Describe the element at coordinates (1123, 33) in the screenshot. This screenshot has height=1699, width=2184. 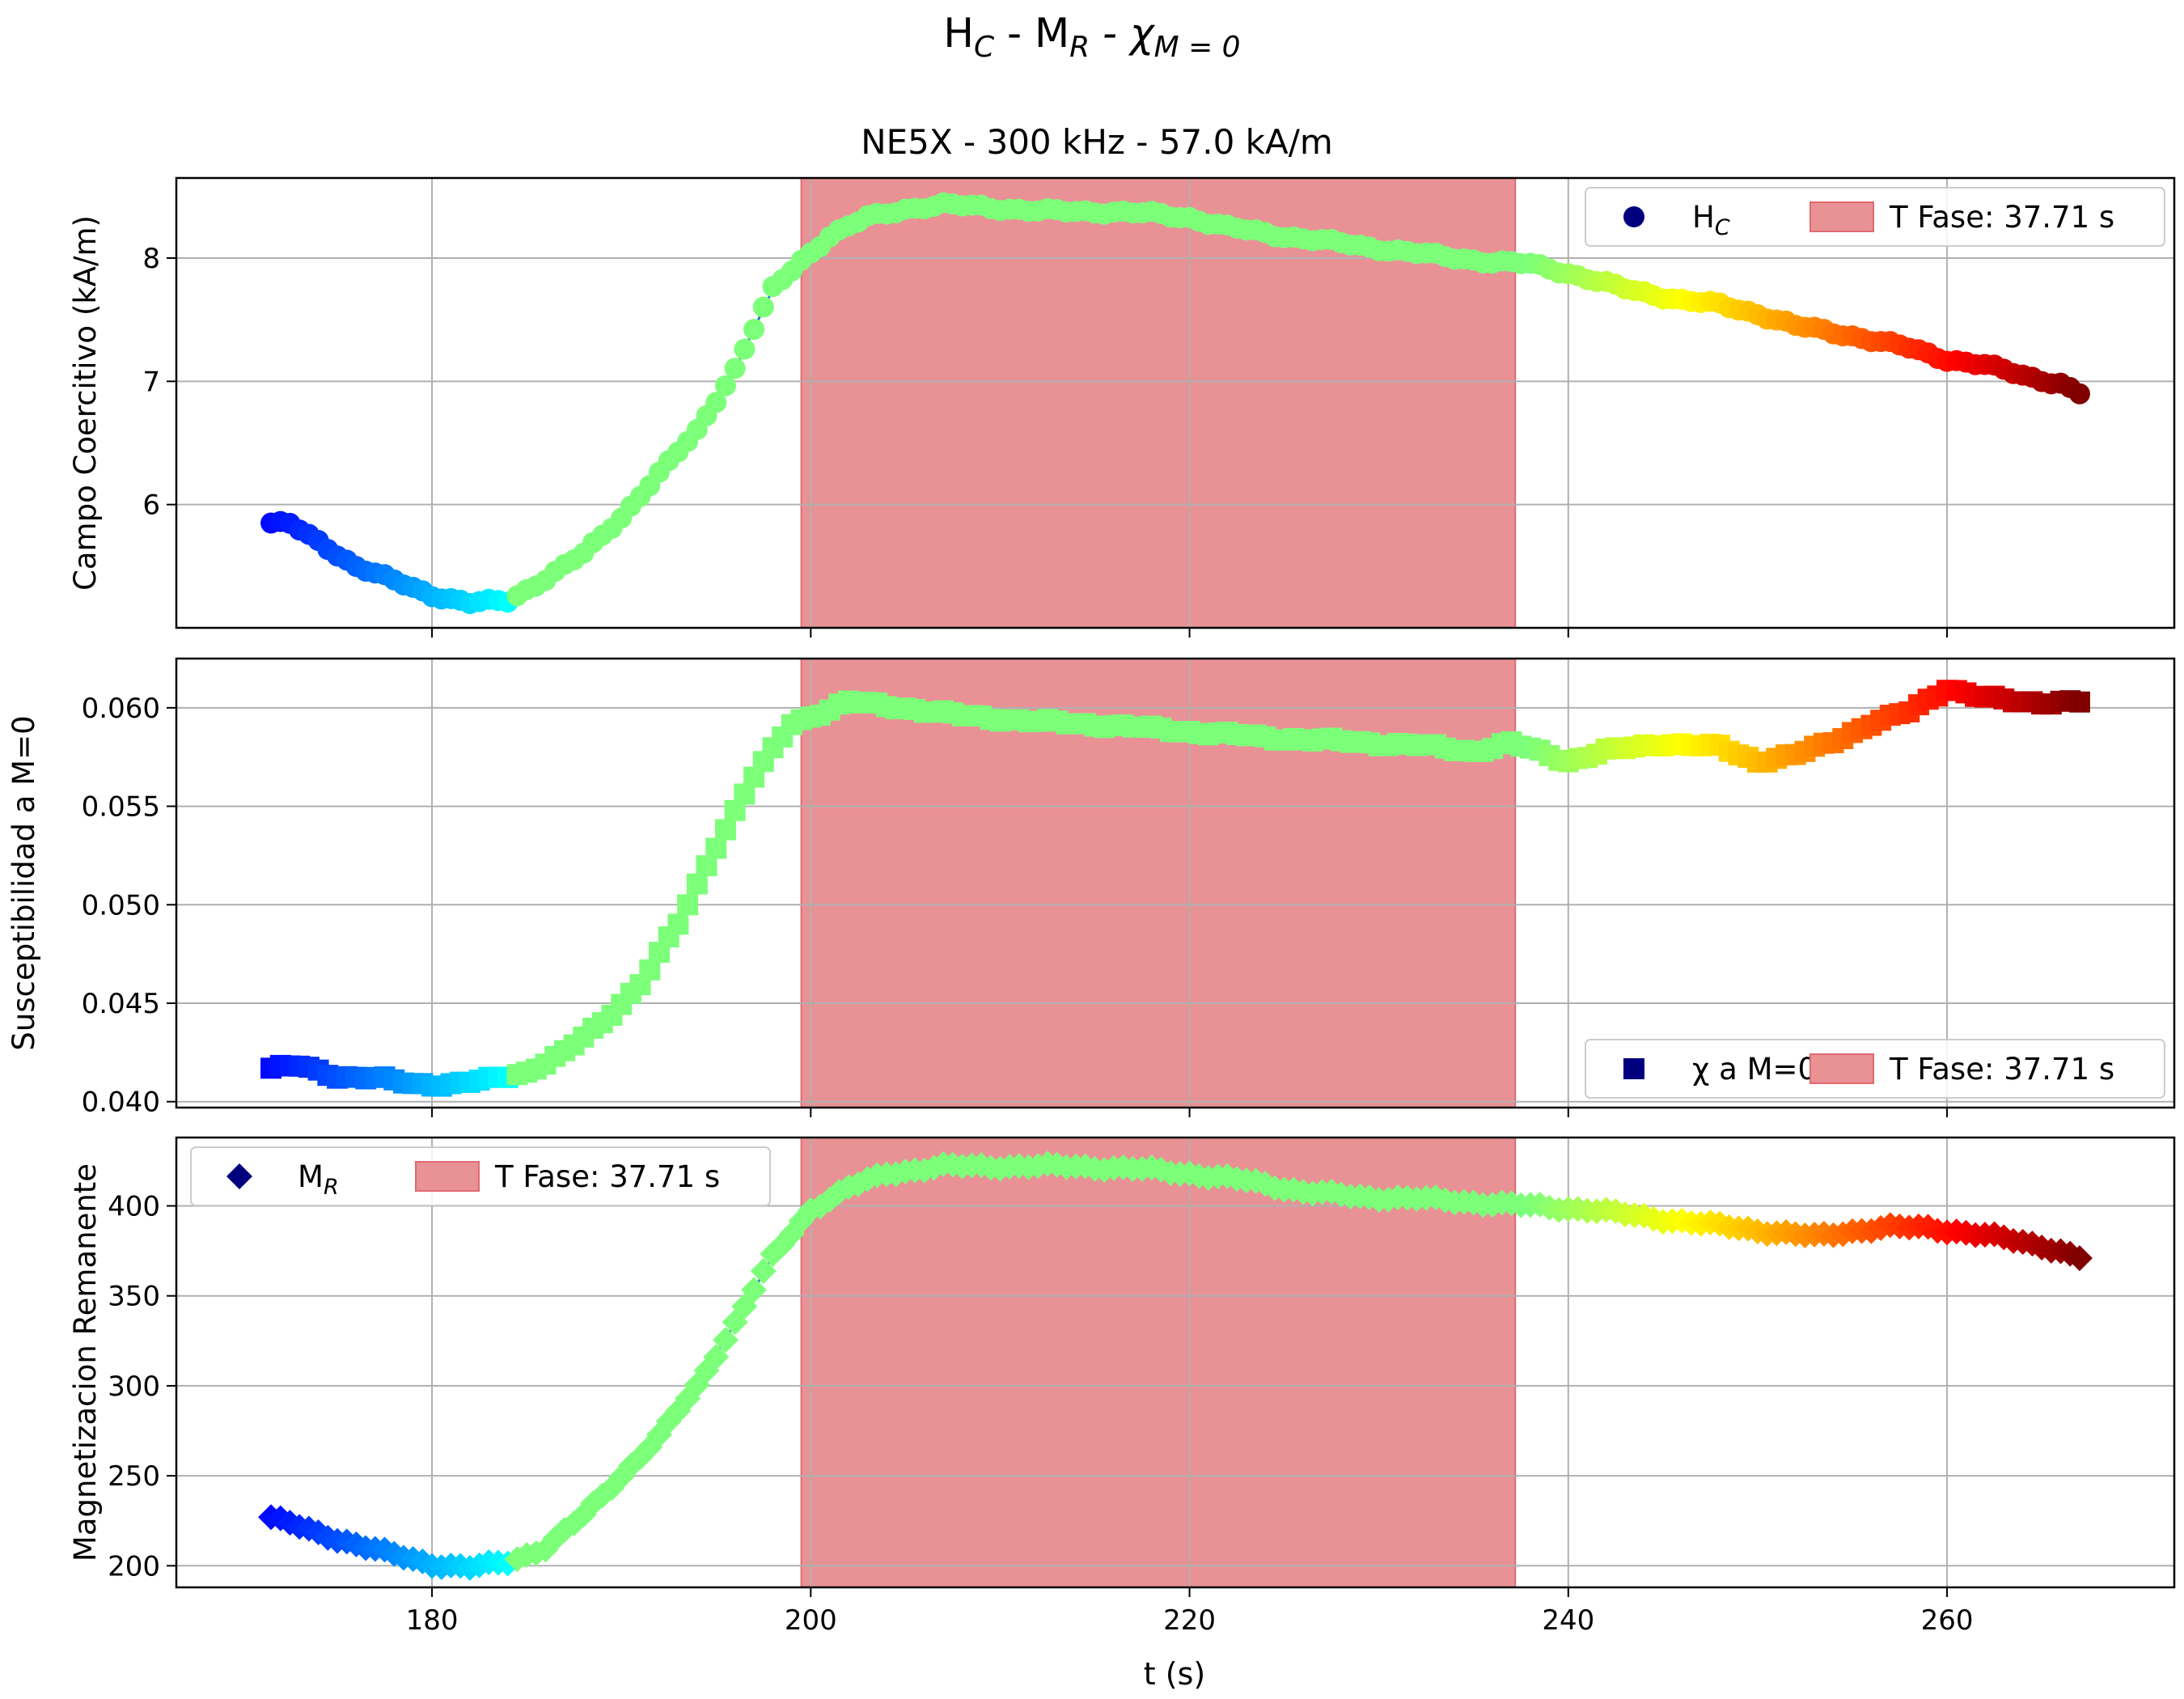
I see `suptitle-part-3: - χ` at that location.